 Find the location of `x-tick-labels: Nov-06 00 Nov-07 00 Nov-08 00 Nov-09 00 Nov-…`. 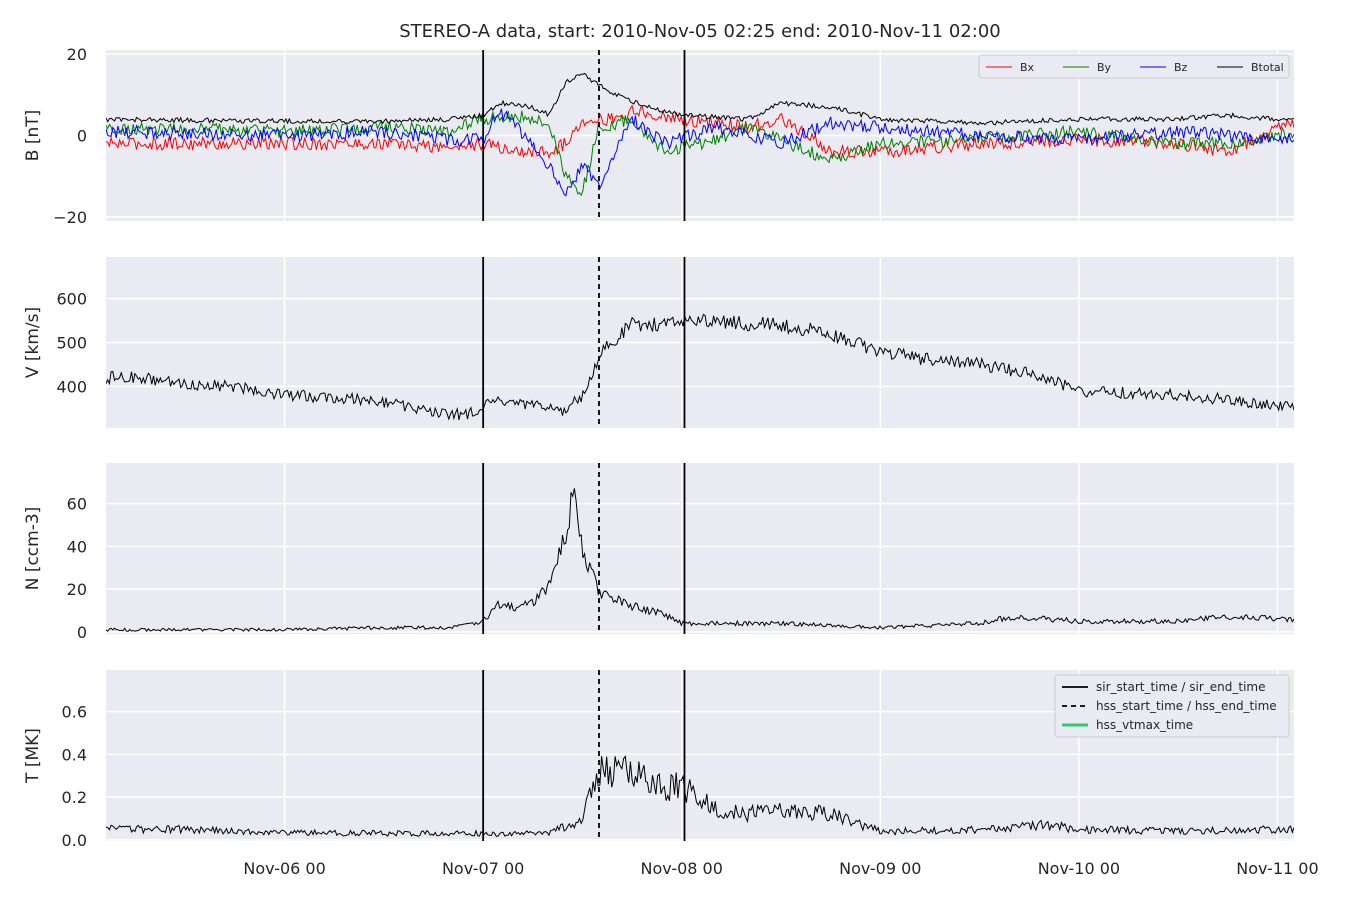

x-tick-labels: Nov-06 00 Nov-07 00 Nov-08 00 Nov-09 00 Nov-… is located at coordinates (780, 868).